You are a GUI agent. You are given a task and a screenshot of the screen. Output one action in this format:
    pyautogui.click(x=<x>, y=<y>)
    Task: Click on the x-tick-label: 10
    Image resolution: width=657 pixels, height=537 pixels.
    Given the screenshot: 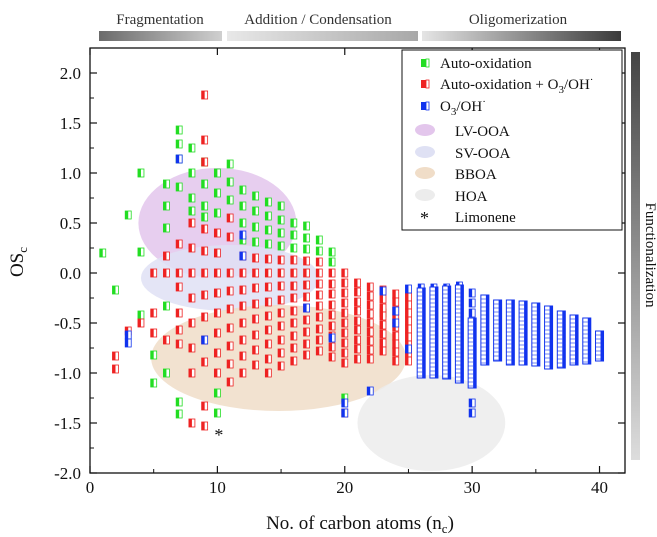 What is the action you would take?
    pyautogui.click(x=217, y=487)
    